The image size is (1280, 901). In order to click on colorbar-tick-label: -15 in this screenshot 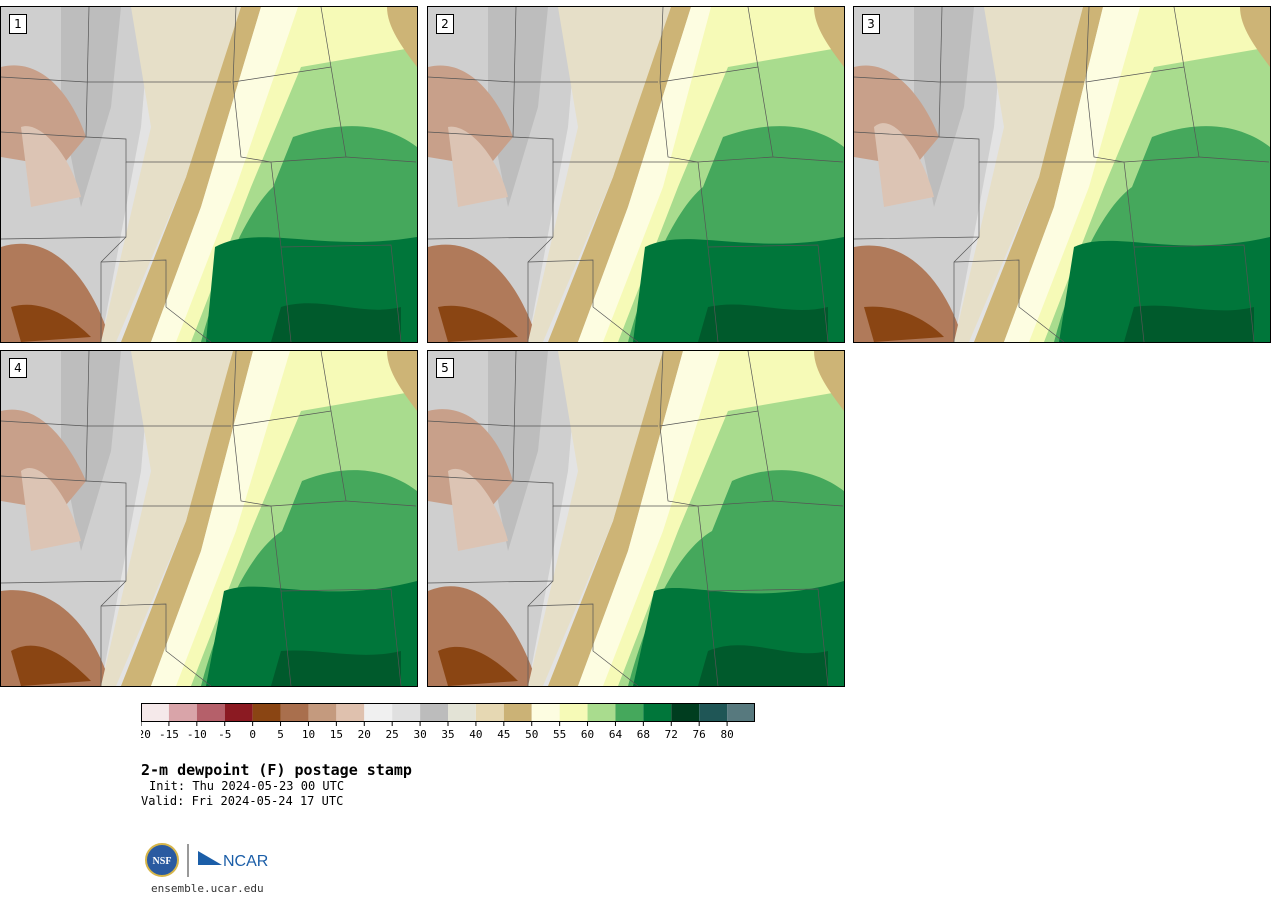, I will do `click(169, 734)`.